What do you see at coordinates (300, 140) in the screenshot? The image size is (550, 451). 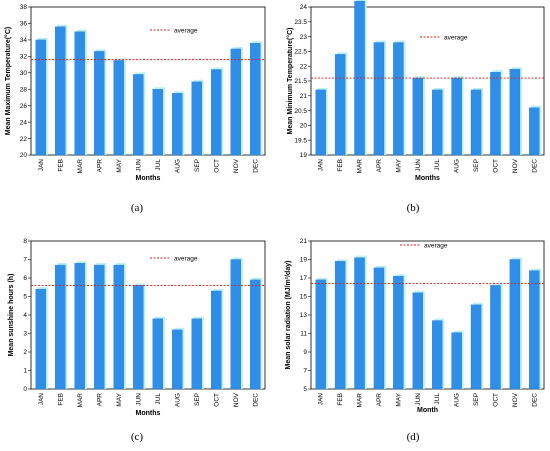 I see `y-tick-label: 19.5` at bounding box center [300, 140].